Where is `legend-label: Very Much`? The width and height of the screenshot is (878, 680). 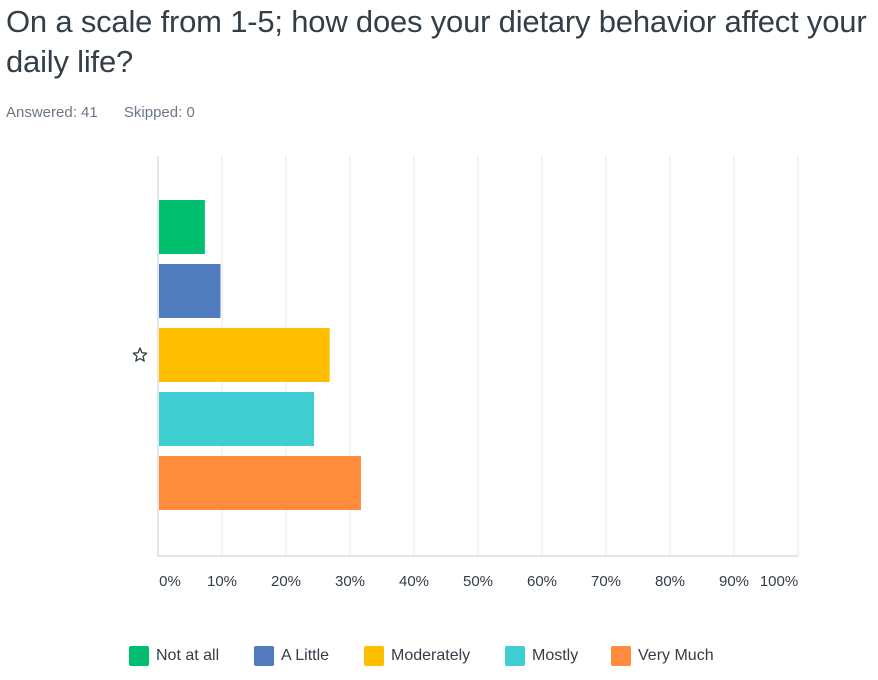 legend-label: Very Much is located at coordinates (676, 655).